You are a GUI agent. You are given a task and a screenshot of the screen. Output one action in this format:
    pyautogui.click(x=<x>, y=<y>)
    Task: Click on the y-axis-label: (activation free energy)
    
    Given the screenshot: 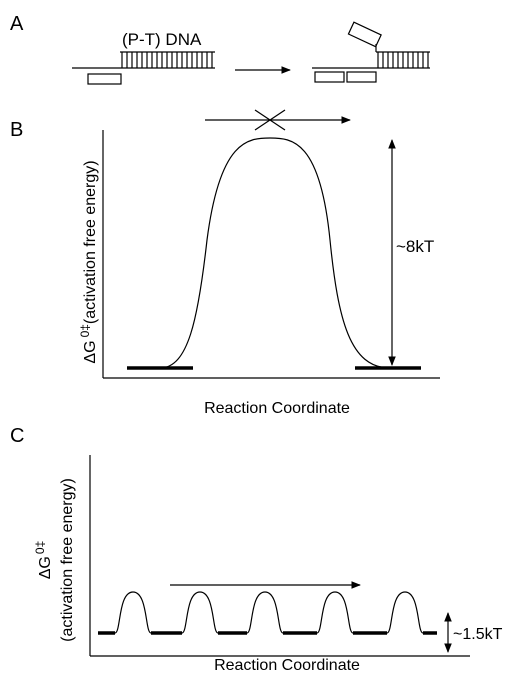 What is the action you would take?
    pyautogui.click(x=67, y=560)
    